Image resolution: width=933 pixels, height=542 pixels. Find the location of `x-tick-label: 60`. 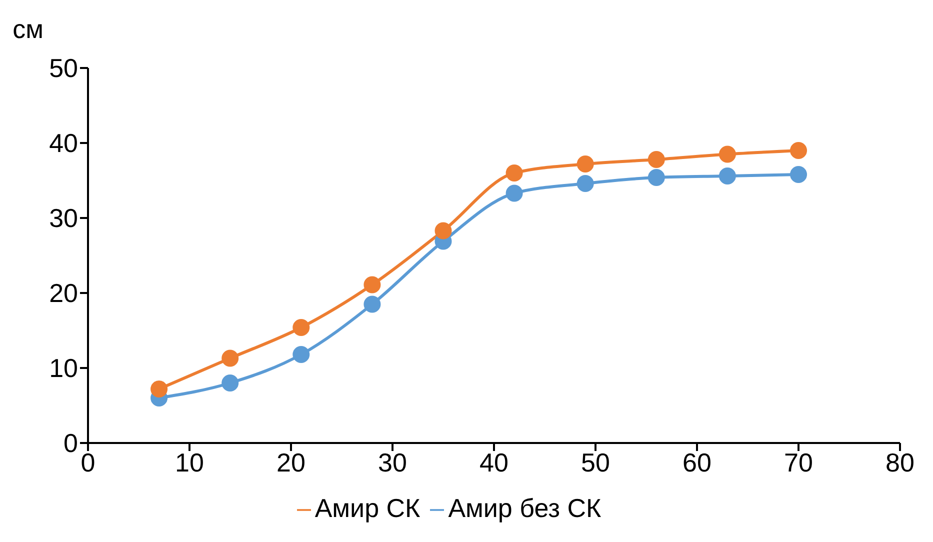

x-tick-label: 60 is located at coordinates (697, 462).